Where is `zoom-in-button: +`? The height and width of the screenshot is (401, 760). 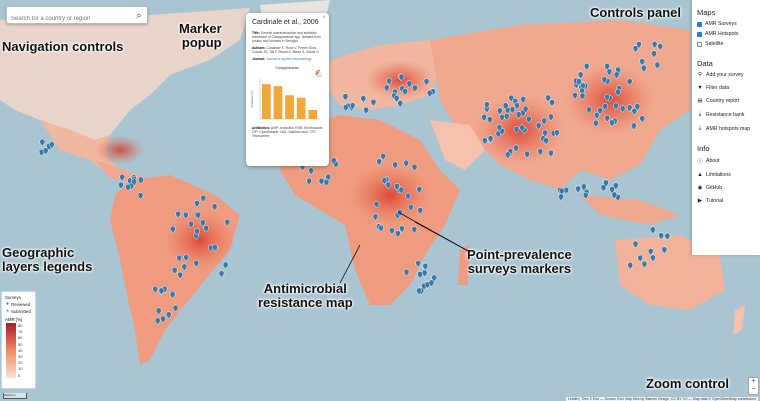 zoom-in-button: + is located at coordinates (753, 381).